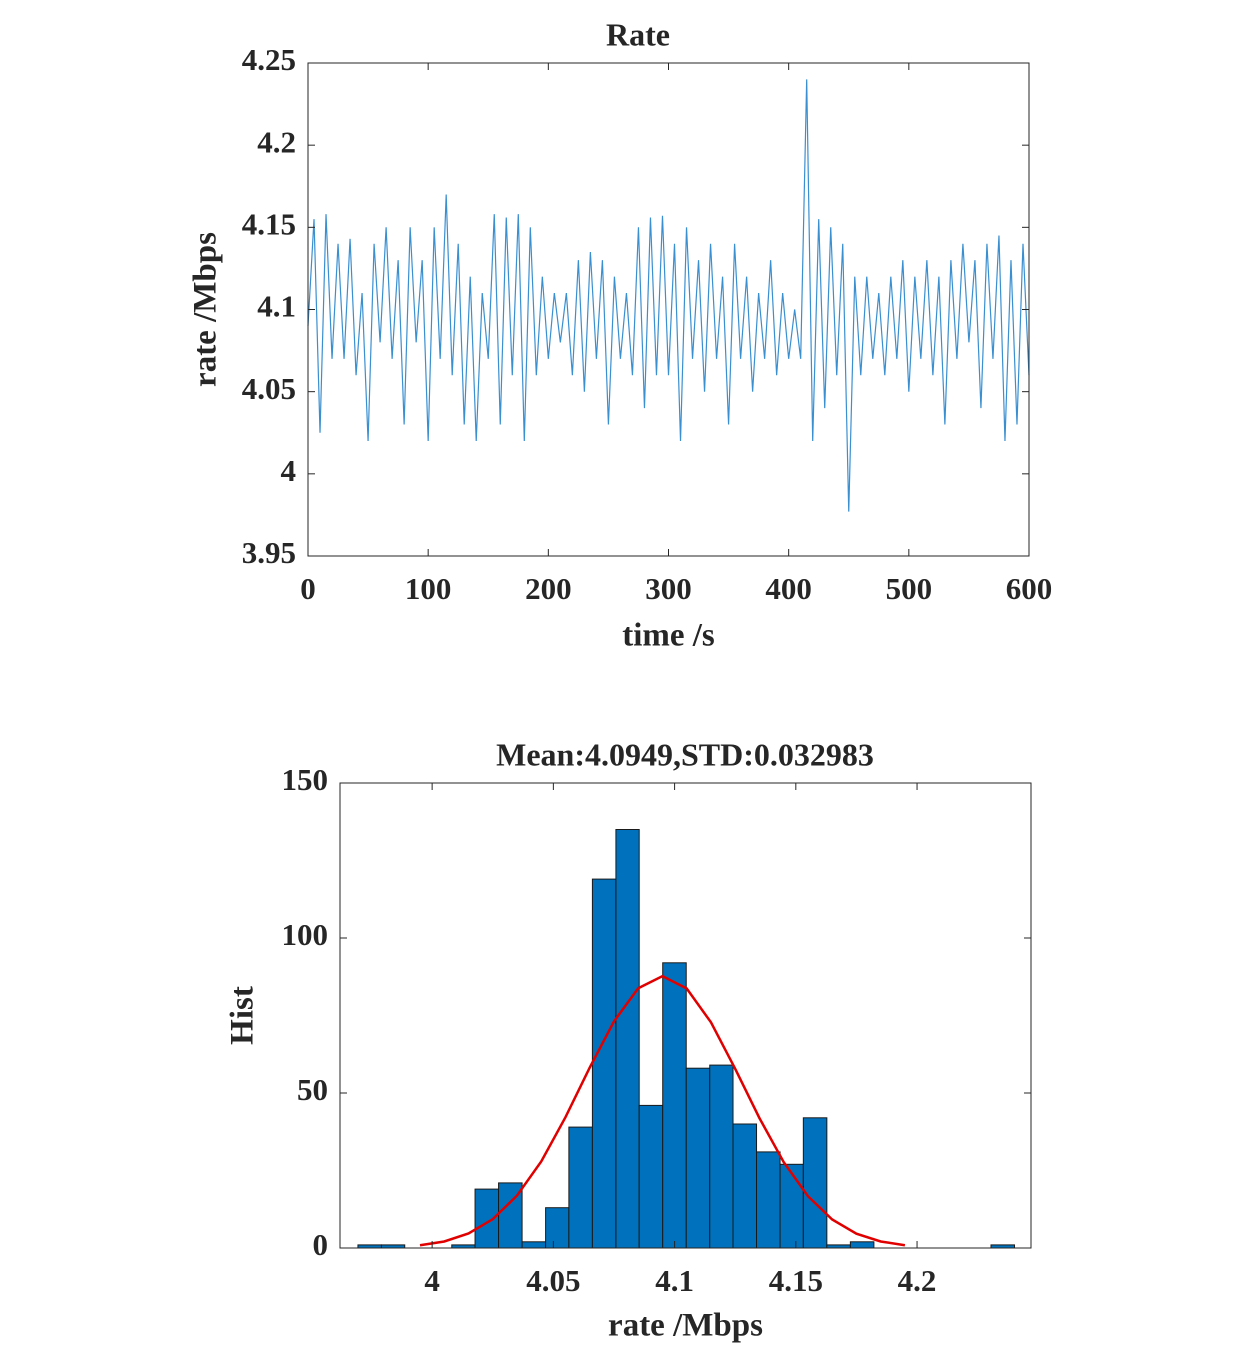  What do you see at coordinates (668, 636) in the screenshot?
I see `x-axis-label: time /s` at bounding box center [668, 636].